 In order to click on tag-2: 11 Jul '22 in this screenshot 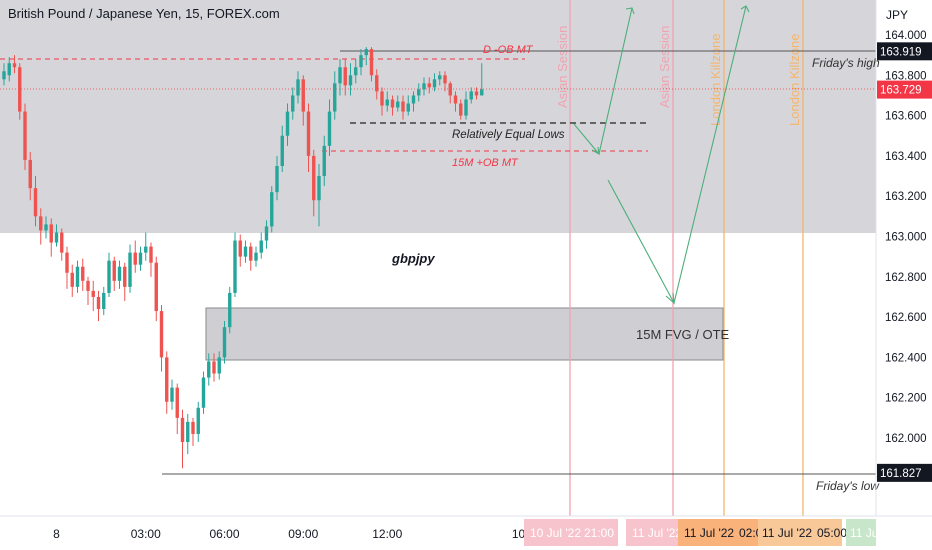, I will do `click(657, 533)`.